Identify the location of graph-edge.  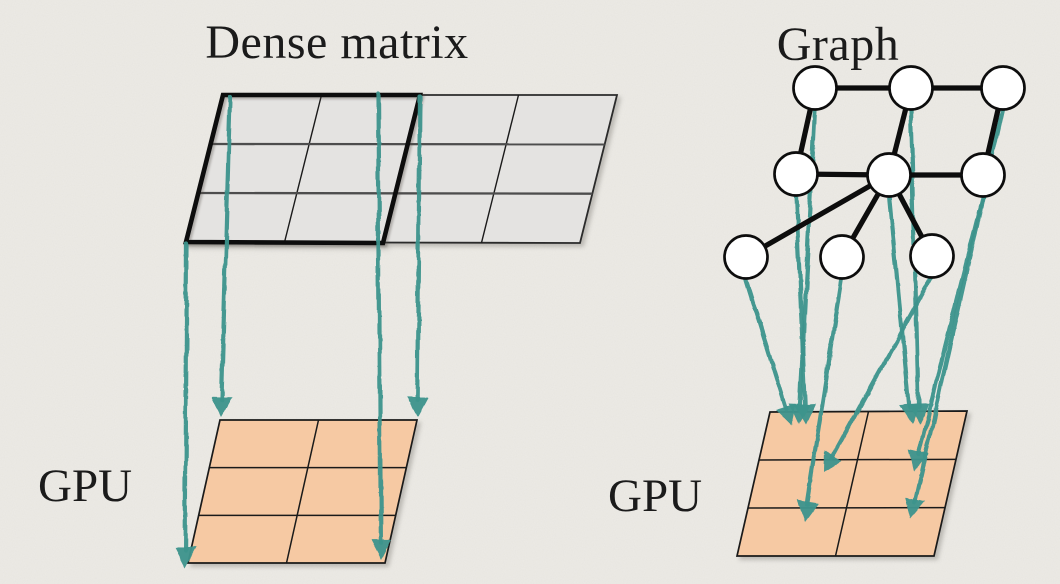
(817, 216).